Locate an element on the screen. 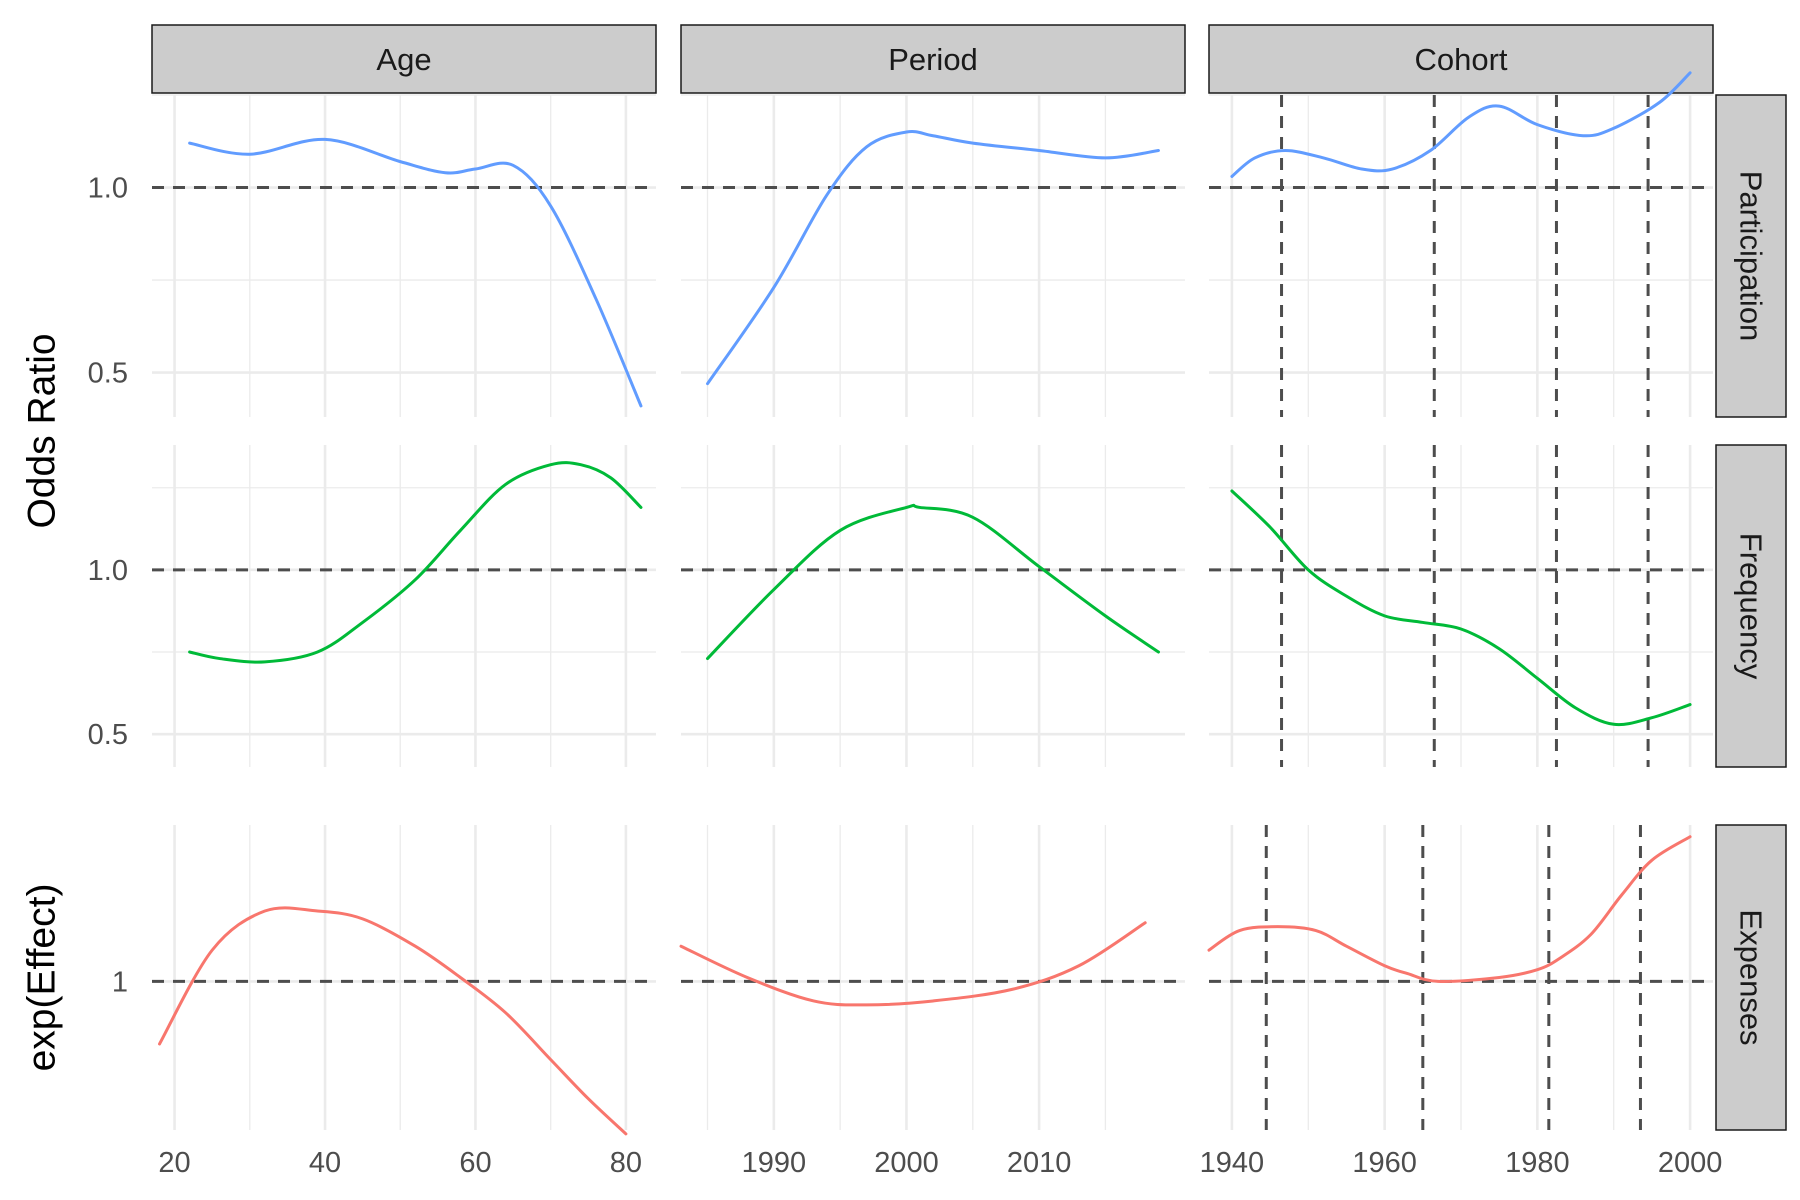 Image resolution: width=1800 pixels, height=1200 pixels. series-line-expenses-period is located at coordinates (913, 964).